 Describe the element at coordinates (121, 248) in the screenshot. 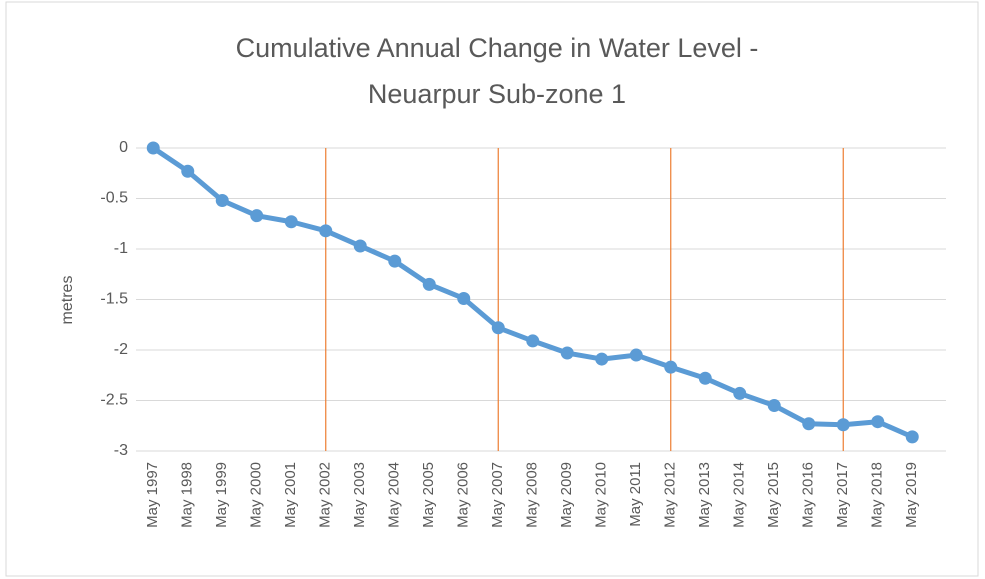

I see `y-tick-label: -1` at that location.